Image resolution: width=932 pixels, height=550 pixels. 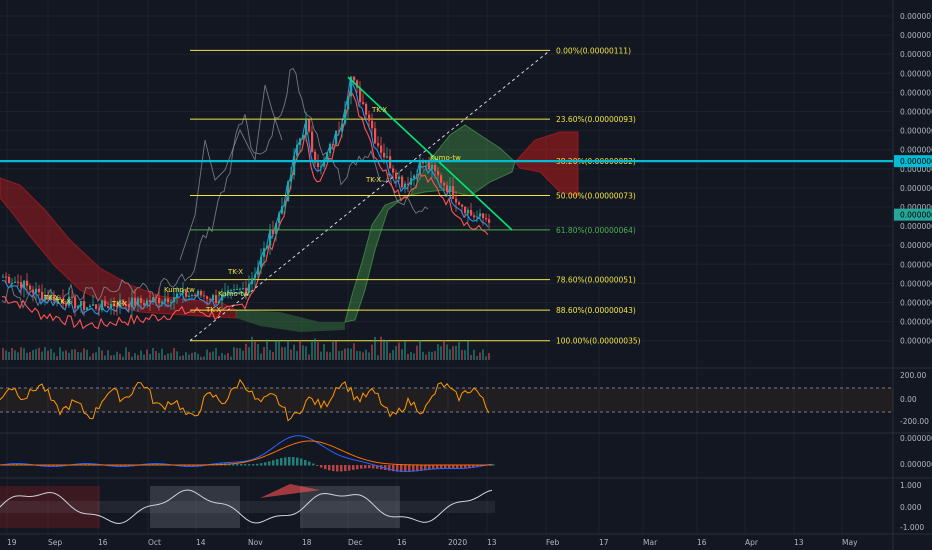 I want to click on price-tick-label: 0.00000095, so click(x=916, y=112).